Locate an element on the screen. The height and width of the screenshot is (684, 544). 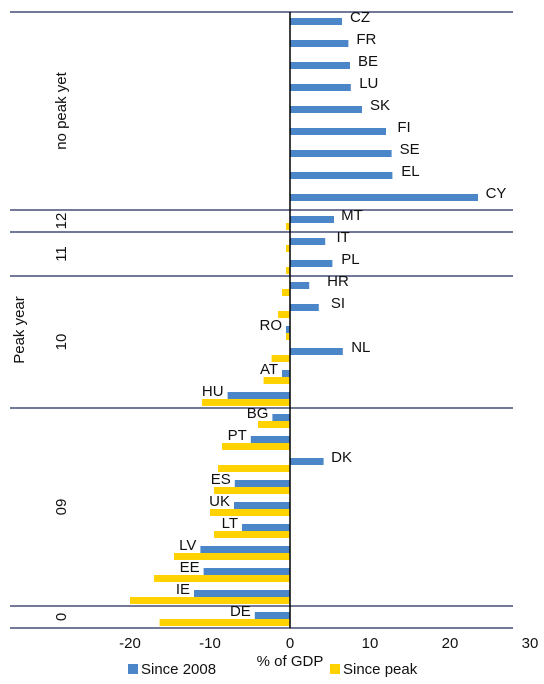
category-label: AT is located at coordinates (269, 369).